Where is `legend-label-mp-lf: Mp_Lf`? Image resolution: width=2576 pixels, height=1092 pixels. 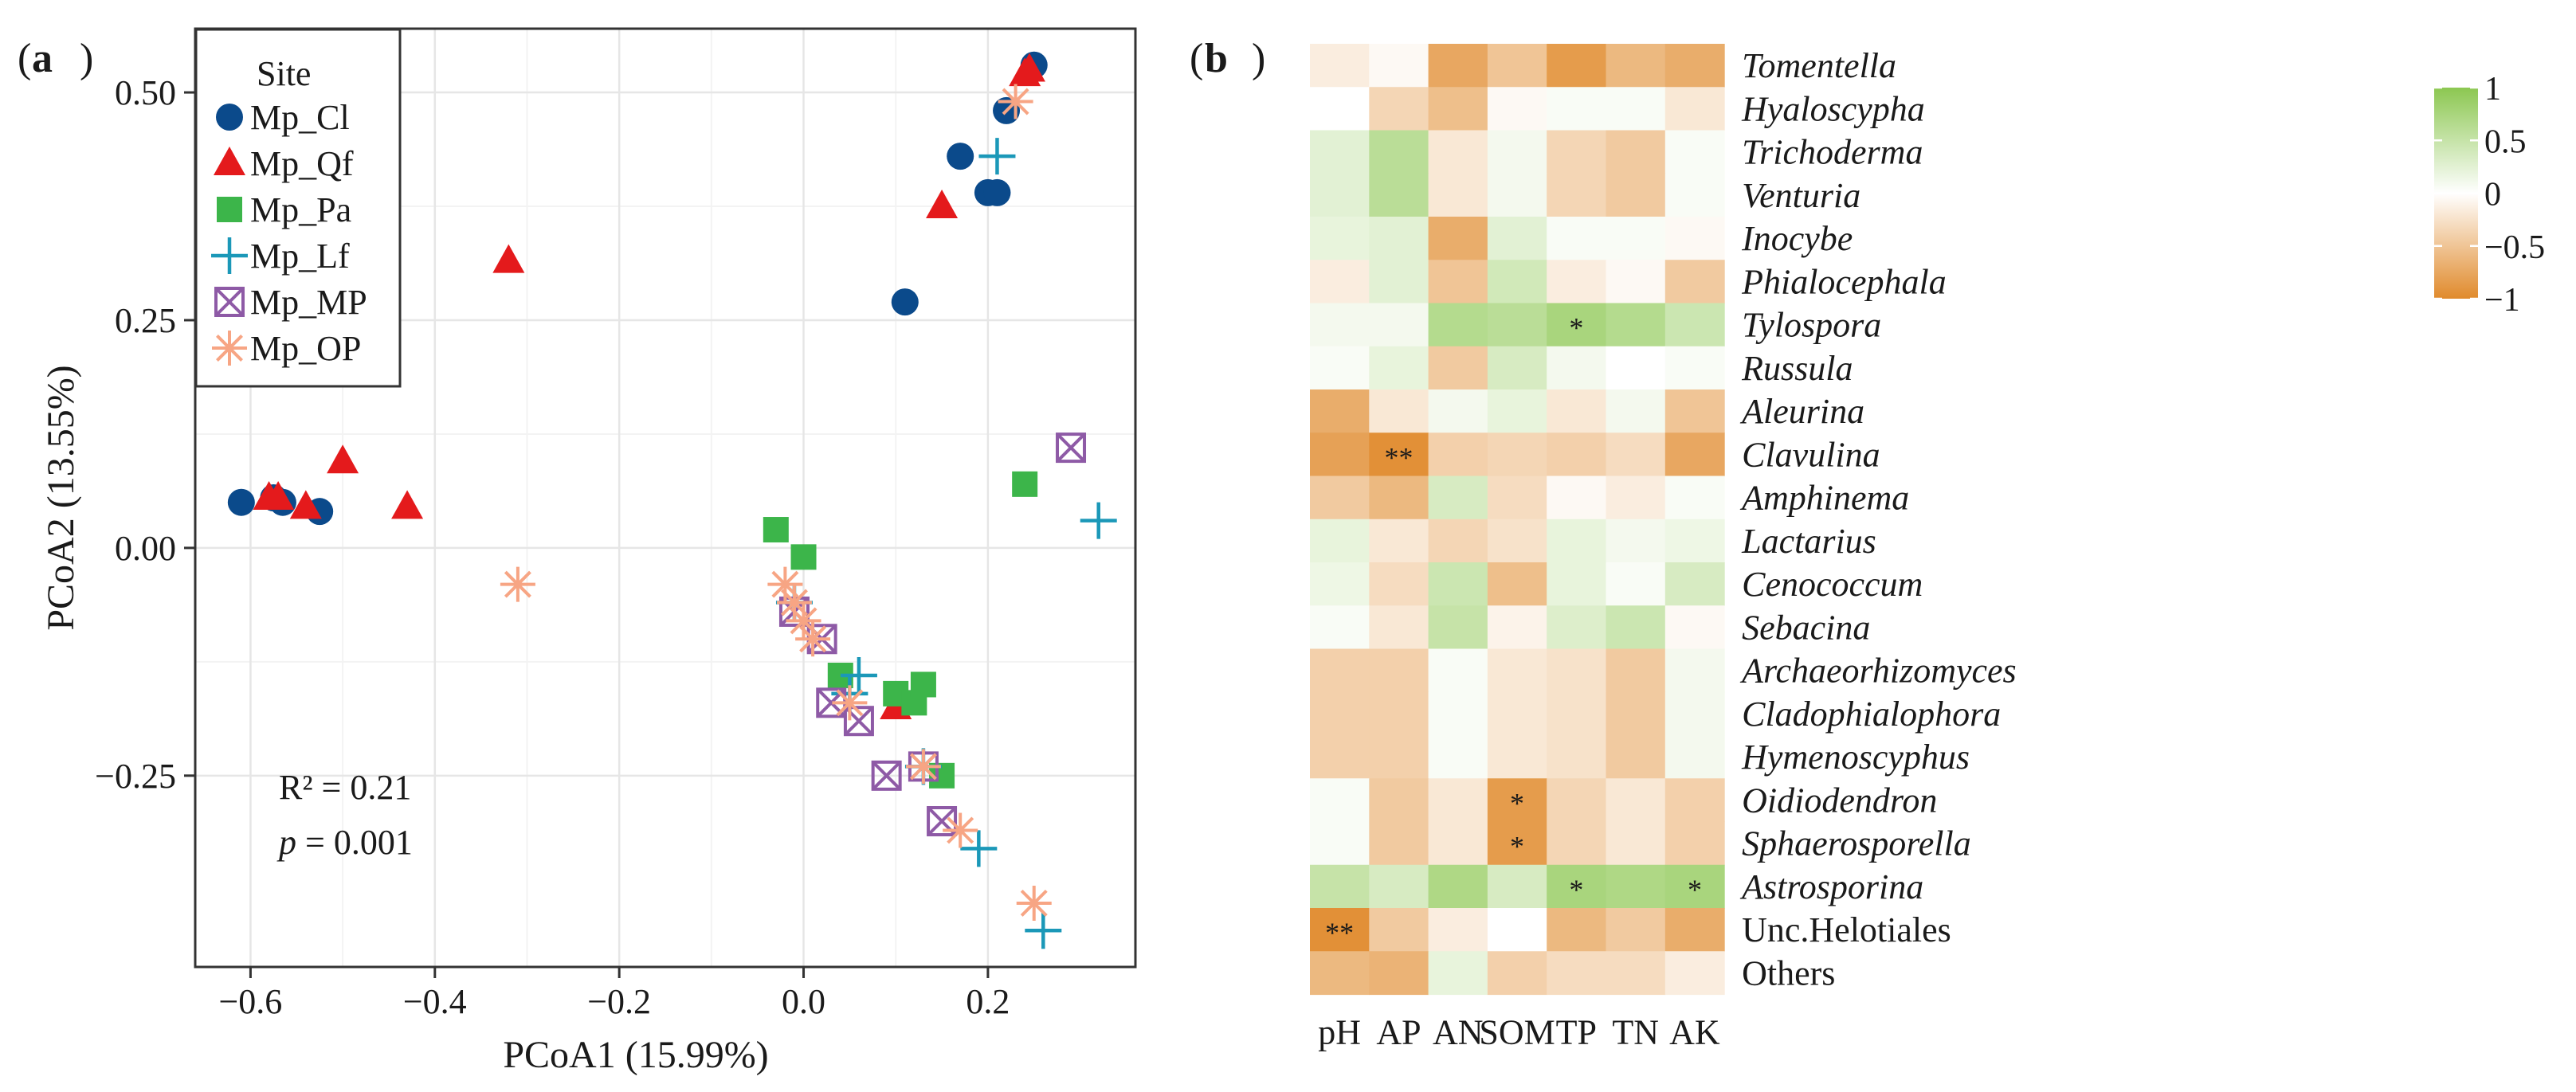
legend-label-mp-lf: Mp_Lf is located at coordinates (300, 256).